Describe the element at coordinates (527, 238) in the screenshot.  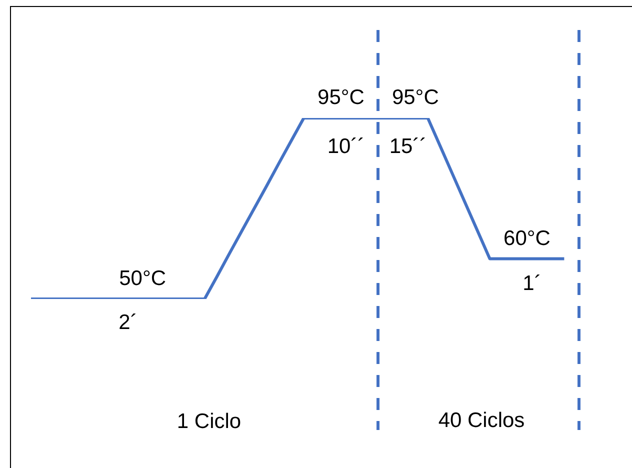
I see `data-label: 60°C` at that location.